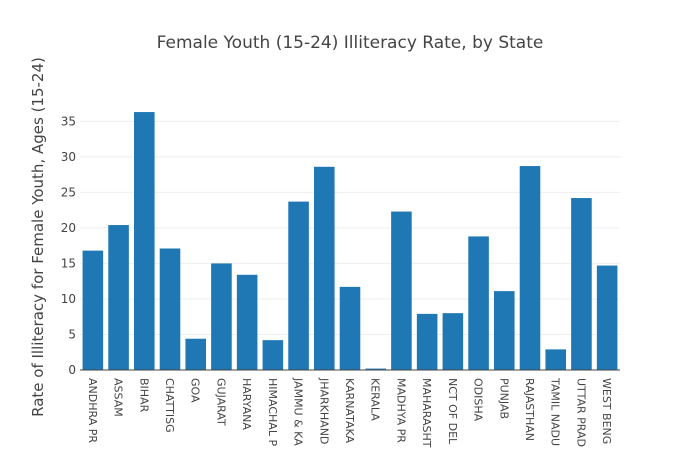 Image resolution: width=700 pixels, height=450 pixels. What do you see at coordinates (220, 402) in the screenshot?
I see `x-tick-label: GUJARAT` at bounding box center [220, 402].